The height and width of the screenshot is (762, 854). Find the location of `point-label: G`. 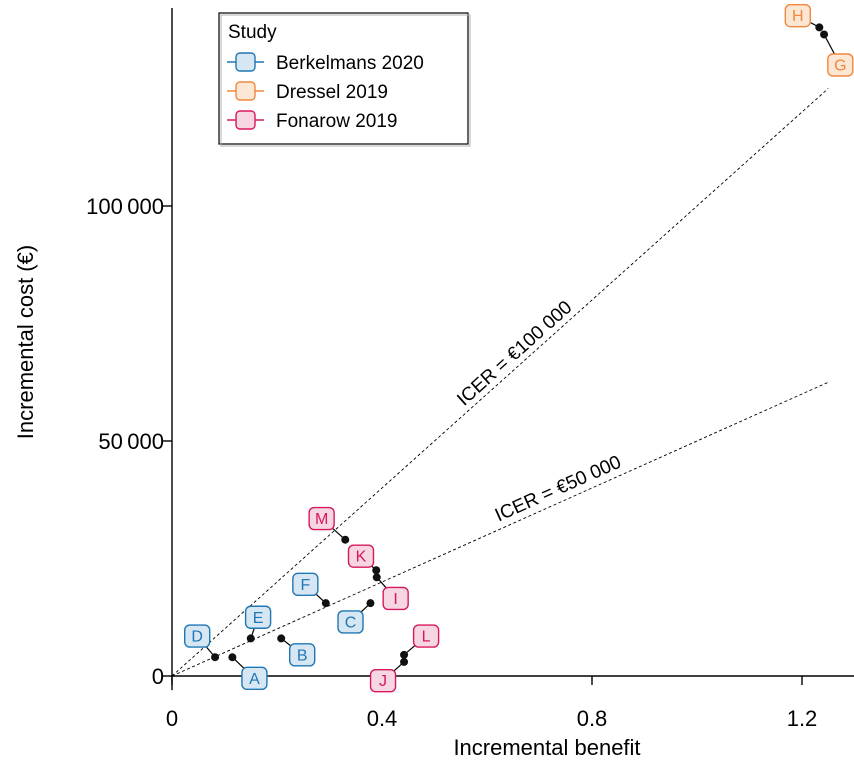

point-label: G is located at coordinates (840, 66).